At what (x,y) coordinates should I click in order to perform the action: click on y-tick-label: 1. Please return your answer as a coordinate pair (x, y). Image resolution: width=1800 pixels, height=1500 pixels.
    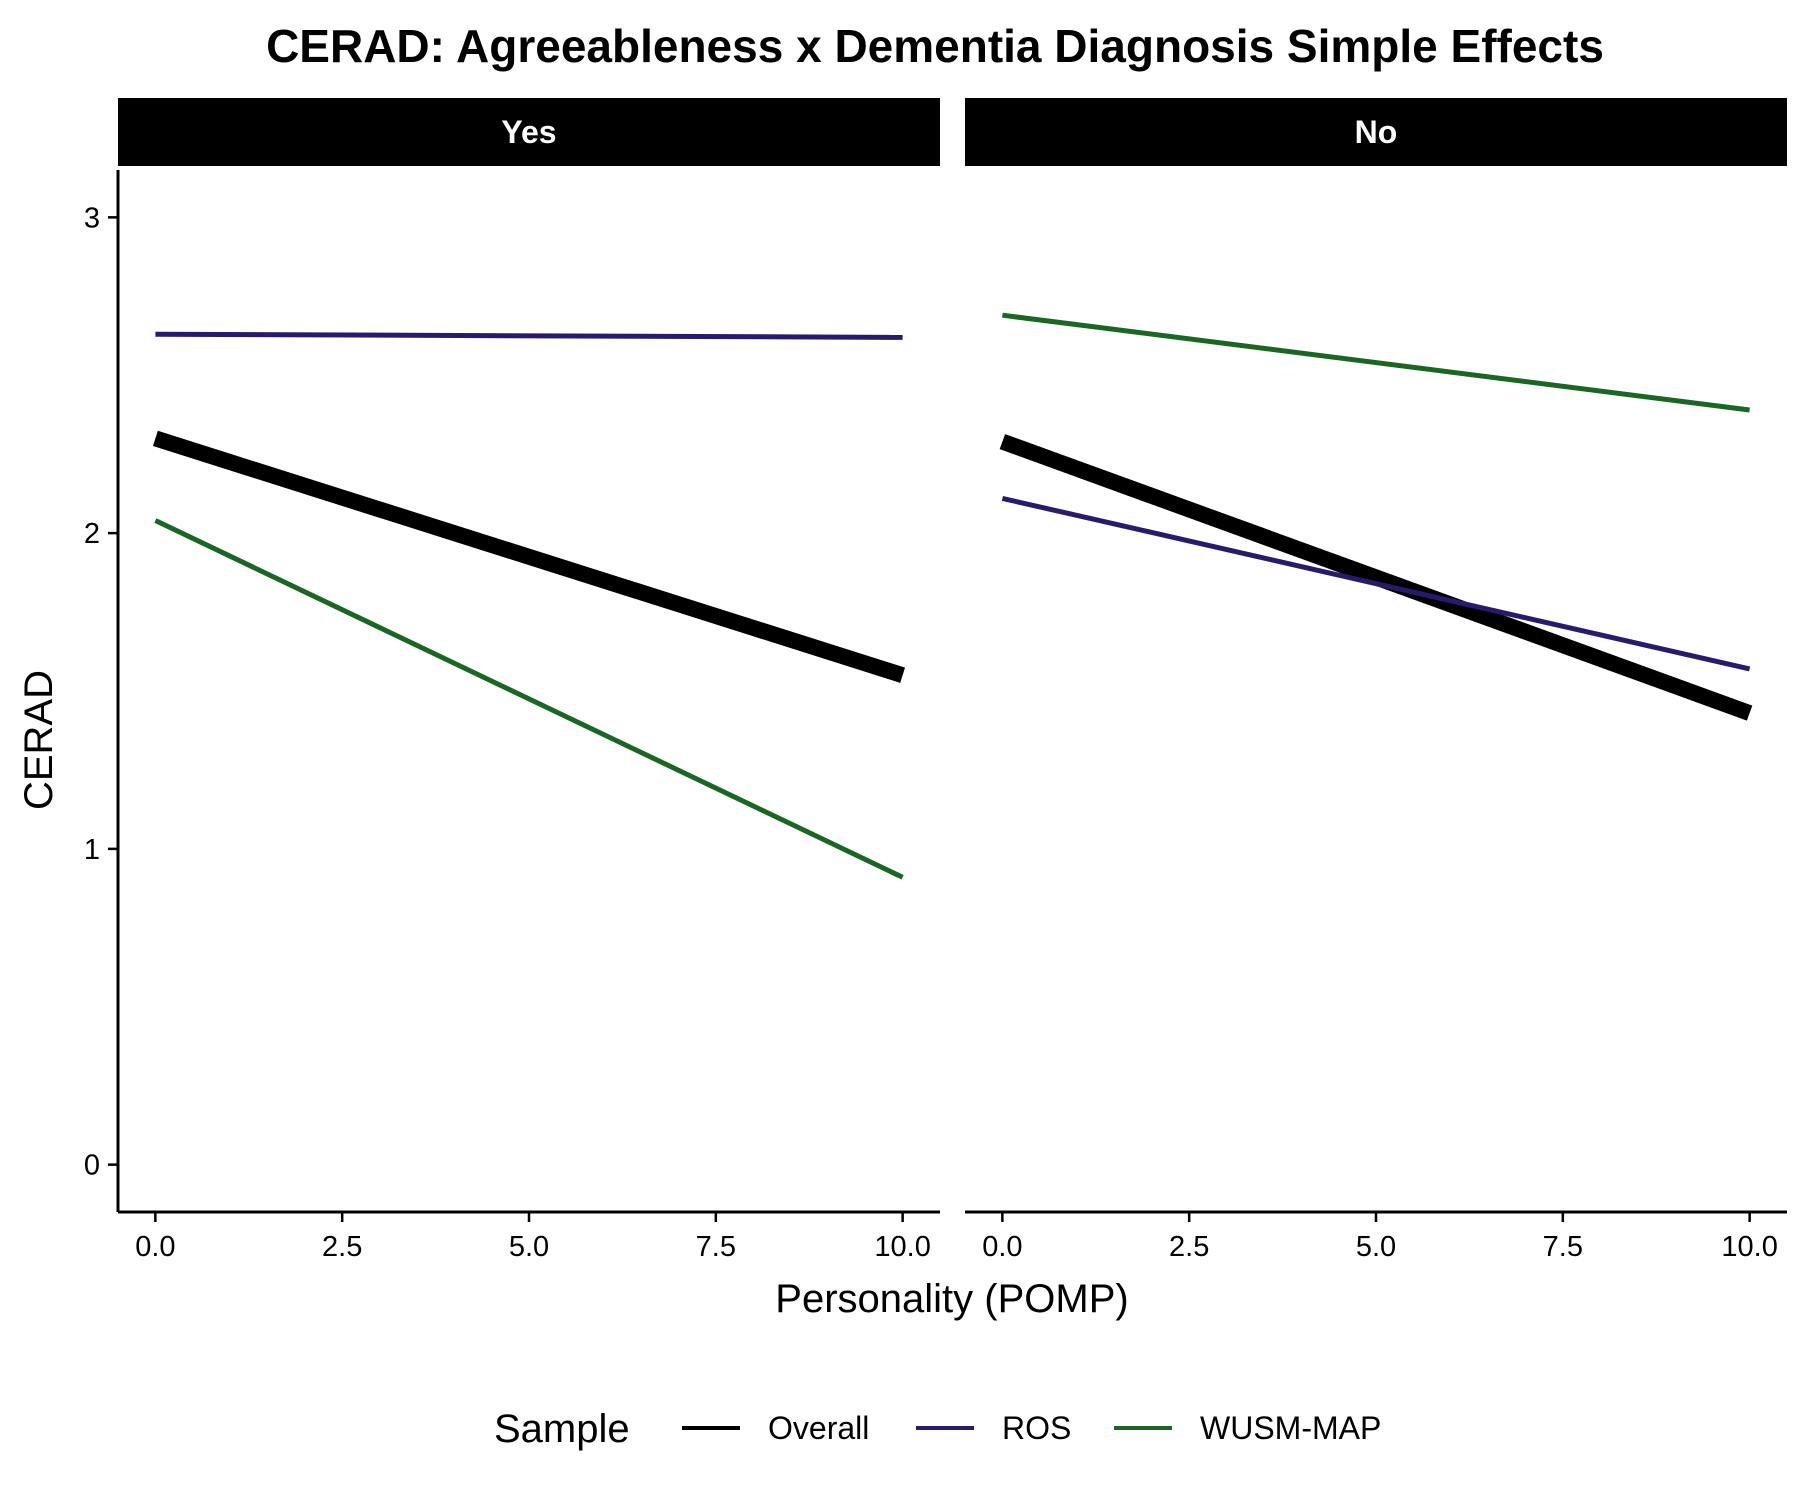
    Looking at the image, I should click on (92, 850).